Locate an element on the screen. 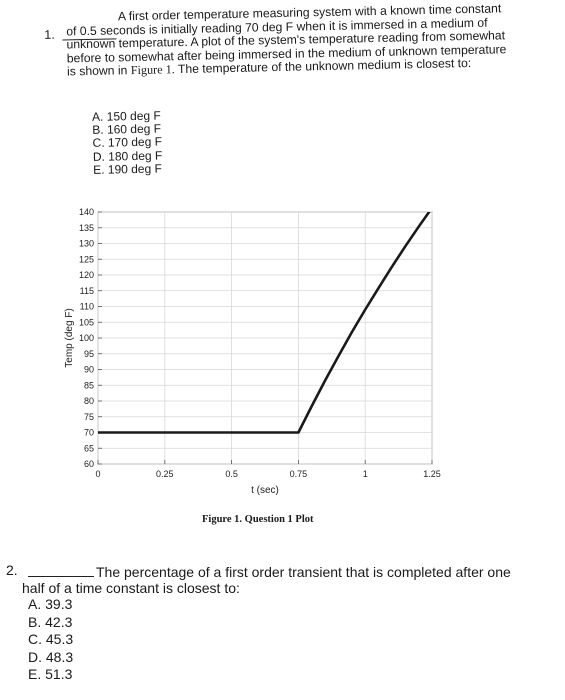  y-tick-label: 65 is located at coordinates (89, 448).